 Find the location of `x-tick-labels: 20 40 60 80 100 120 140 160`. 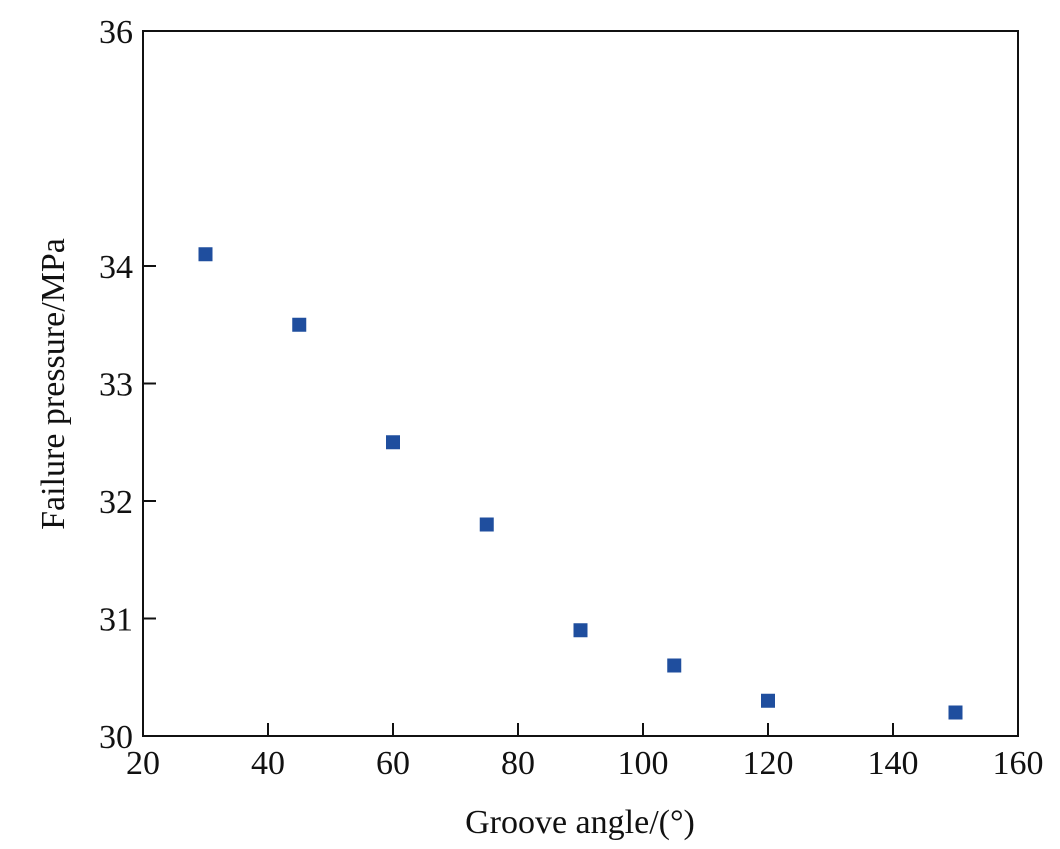

x-tick-labels: 20 40 60 80 100 120 140 160 is located at coordinates (585, 763).